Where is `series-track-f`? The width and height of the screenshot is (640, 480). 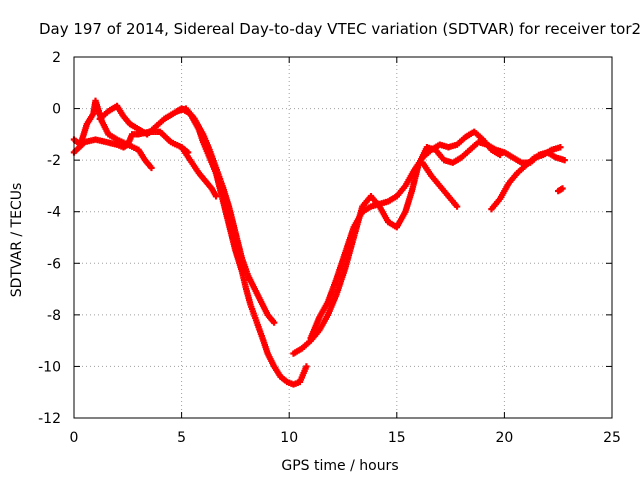
series-track-f is located at coordinates (208, 158).